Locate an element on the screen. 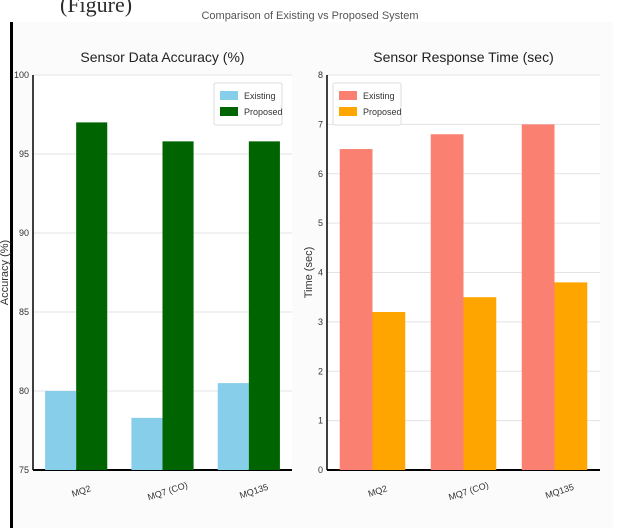 This screenshot has height=528, width=620. y-tick-label: 0 is located at coordinates (320, 470).